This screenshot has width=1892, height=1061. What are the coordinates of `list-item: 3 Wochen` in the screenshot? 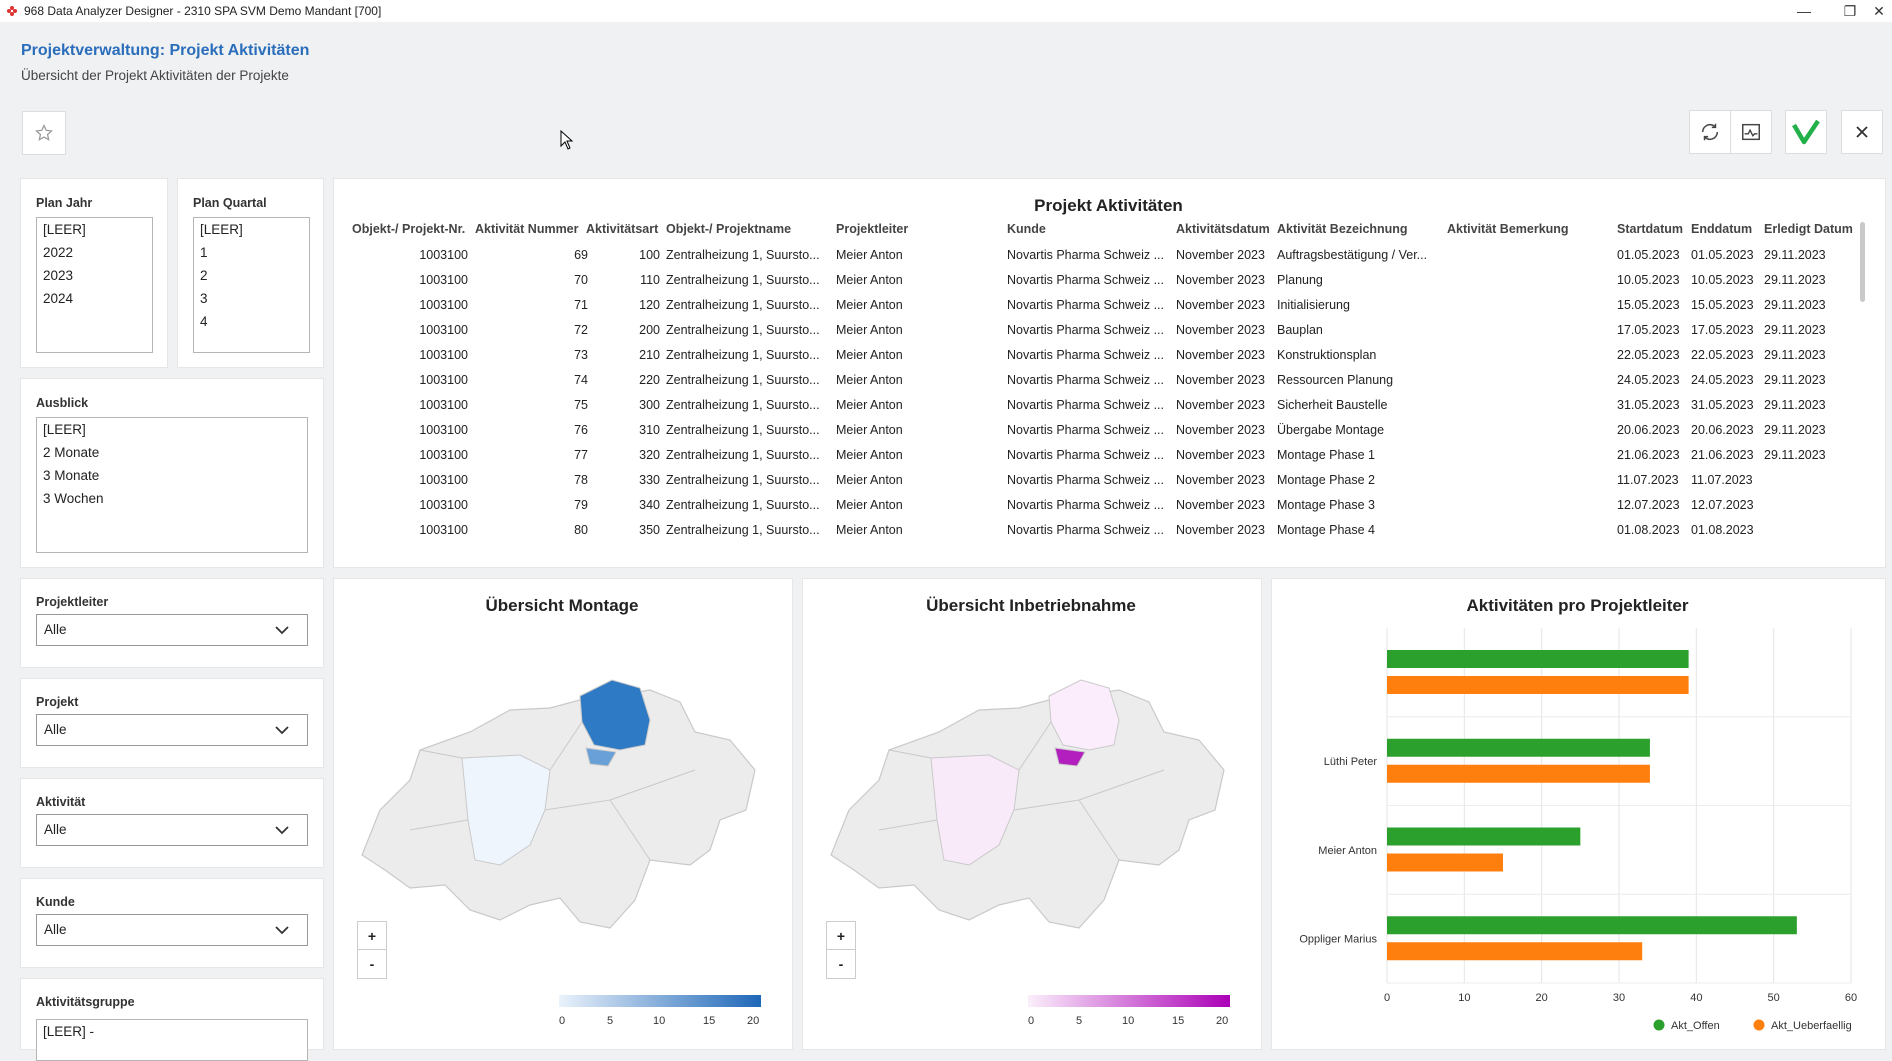 It's located at (73, 498).